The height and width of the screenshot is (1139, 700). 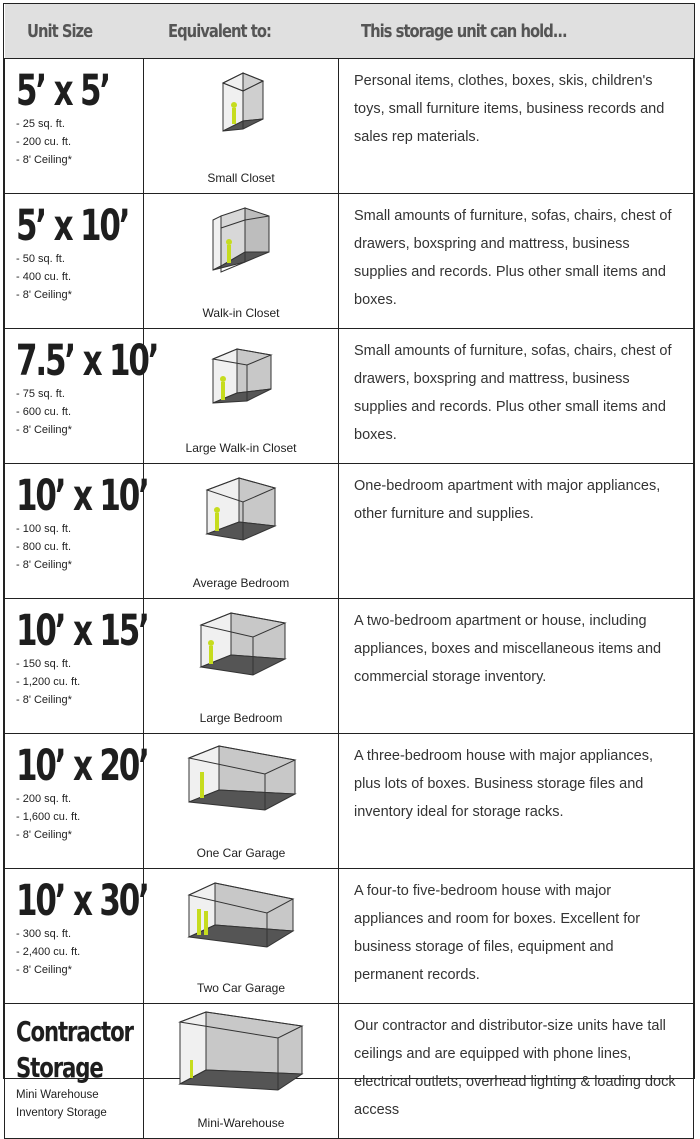 I want to click on unit-size-title-line-2: Storage, so click(x=60, y=1067).